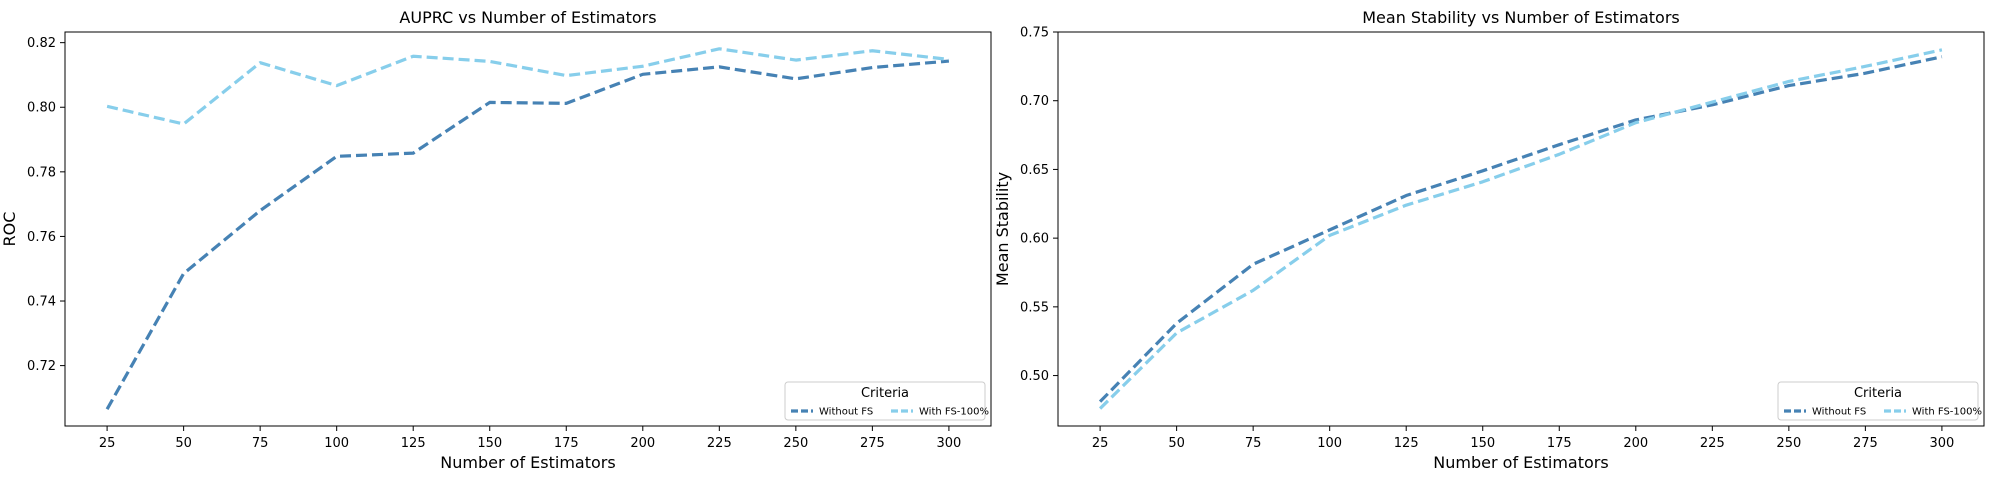  I want to click on y-tick-label: 0.72, so click(41, 366).